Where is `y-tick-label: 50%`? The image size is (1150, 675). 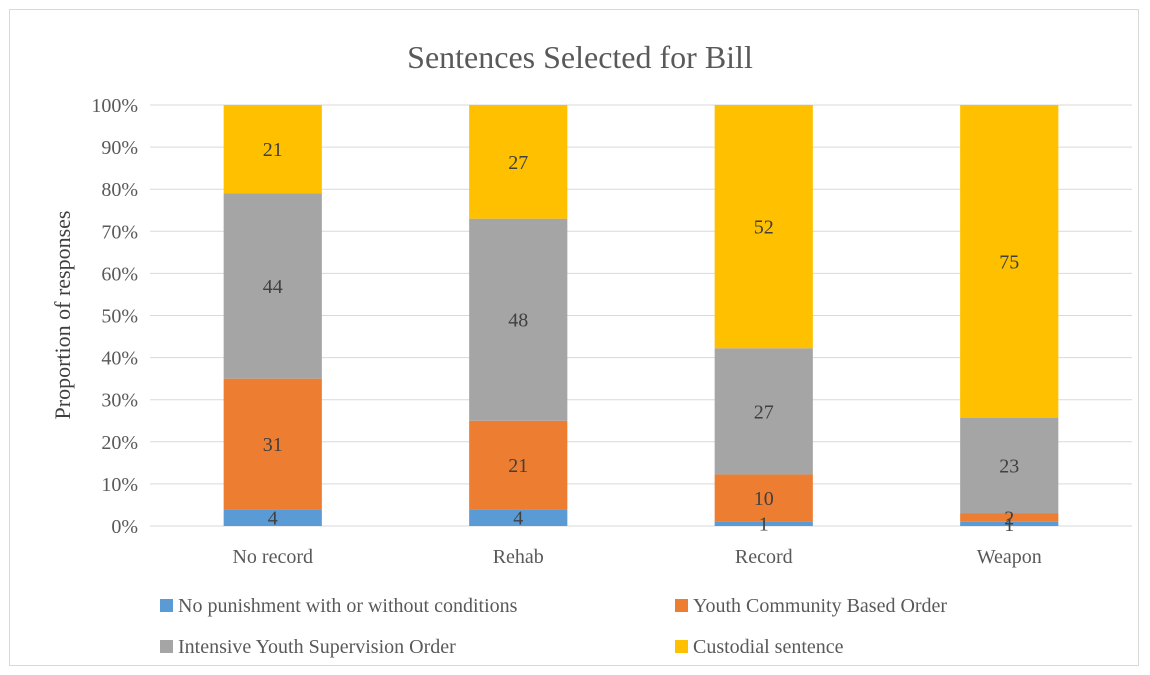
y-tick-label: 50% is located at coordinates (119, 317).